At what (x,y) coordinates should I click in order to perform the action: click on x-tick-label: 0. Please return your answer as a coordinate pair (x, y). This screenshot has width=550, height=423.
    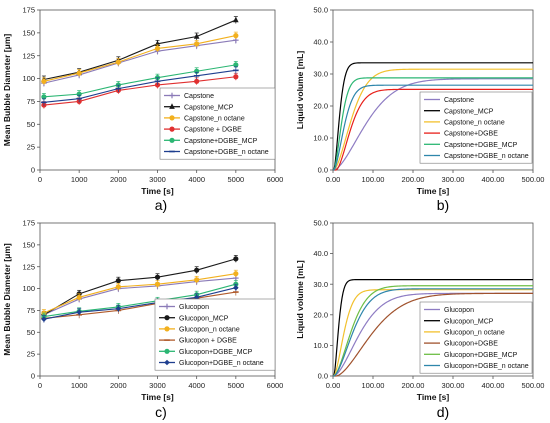
    Looking at the image, I should click on (40, 179).